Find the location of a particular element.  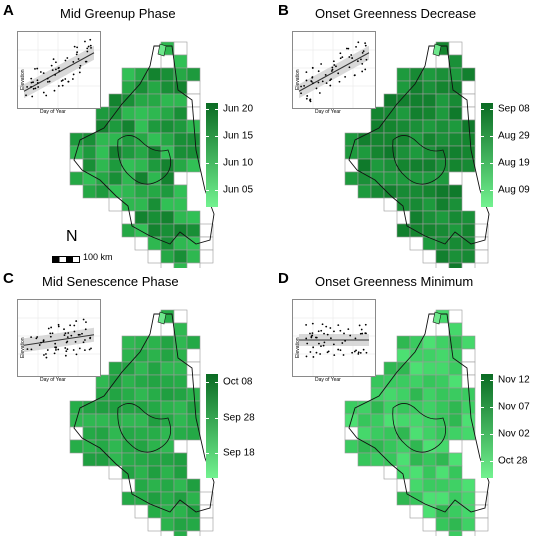

study-area-map is located at coordinates (142, 422).